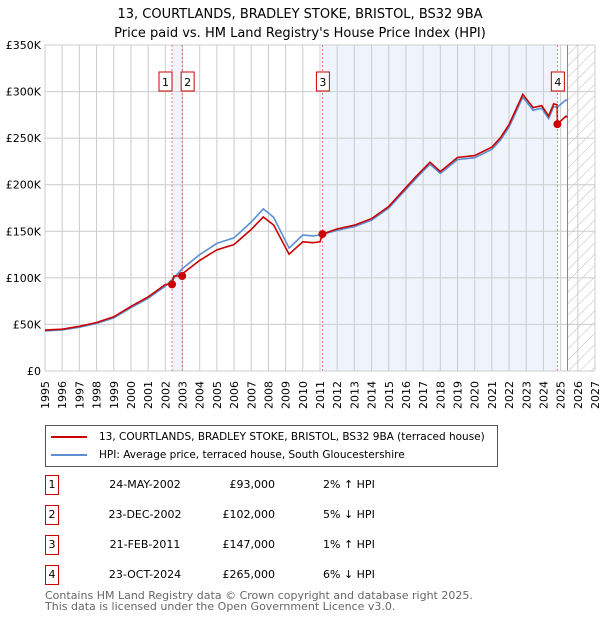 This screenshot has width=600, height=620. I want to click on x-tick-label: 1997, so click(79, 395).